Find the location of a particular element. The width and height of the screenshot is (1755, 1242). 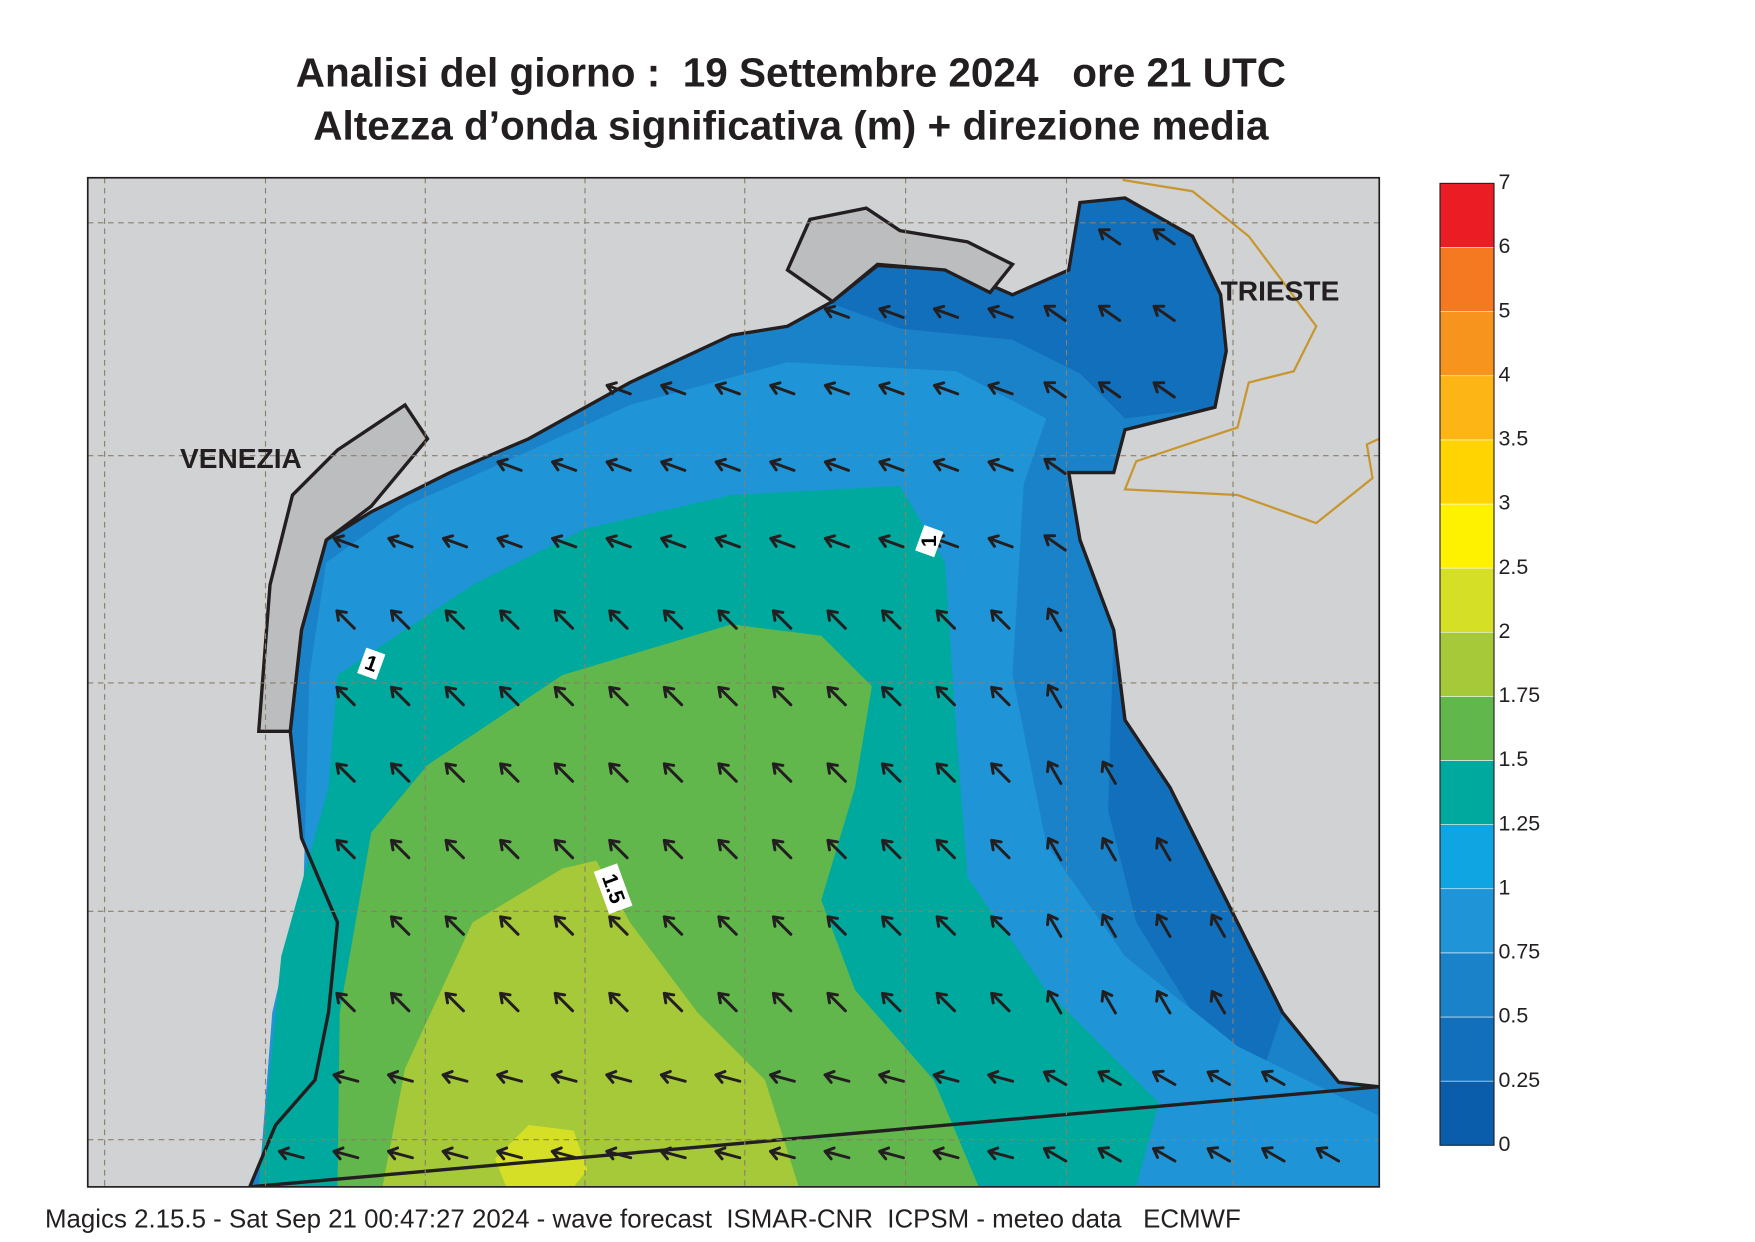

contour-label-box: 1 is located at coordinates (929, 541).